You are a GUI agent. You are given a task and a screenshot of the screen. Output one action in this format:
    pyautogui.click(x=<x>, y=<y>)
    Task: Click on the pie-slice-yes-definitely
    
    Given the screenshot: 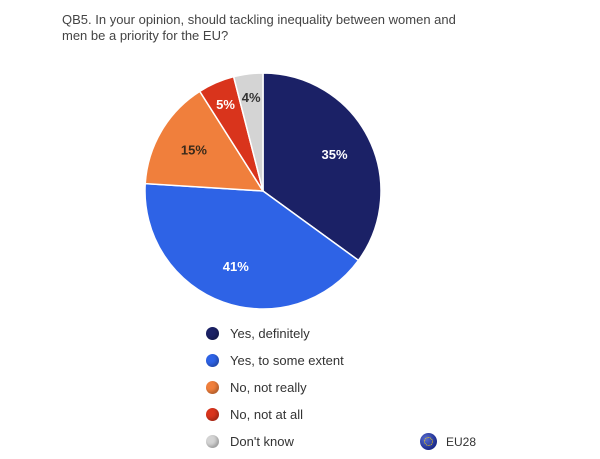 What is the action you would take?
    pyautogui.click(x=322, y=167)
    